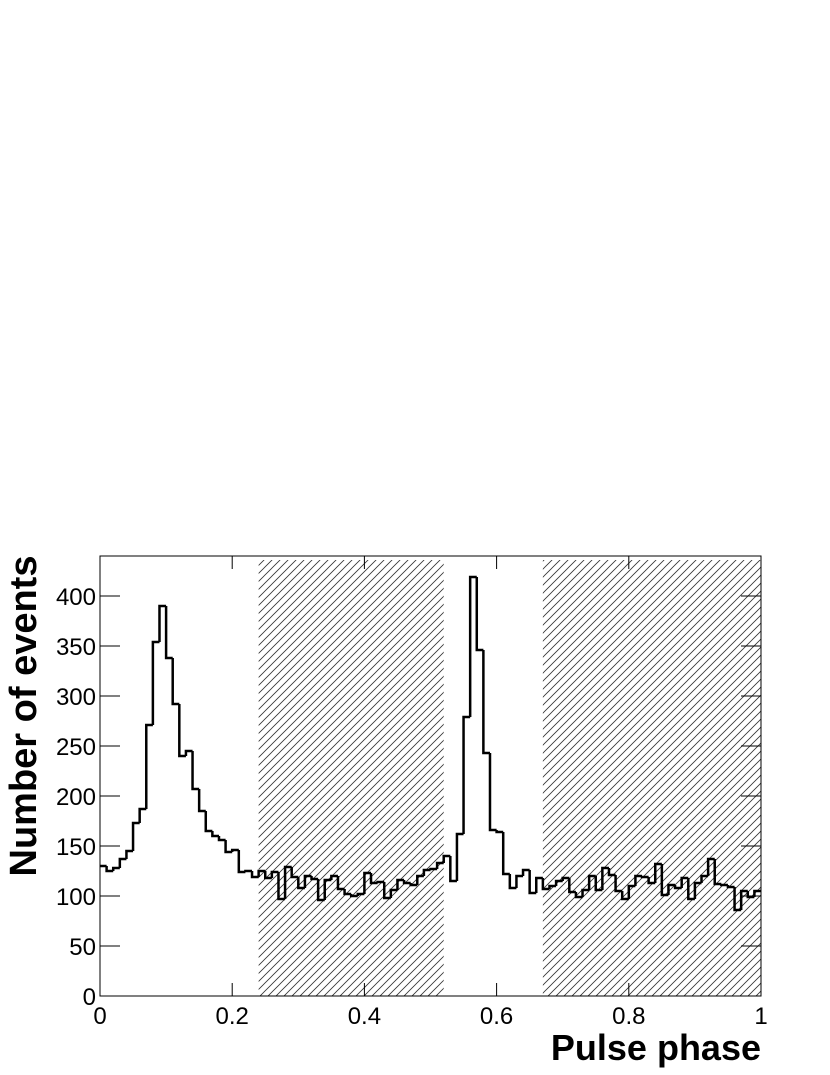  Describe the element at coordinates (628, 1016) in the screenshot. I see `x-tick-label: 0.8` at that location.